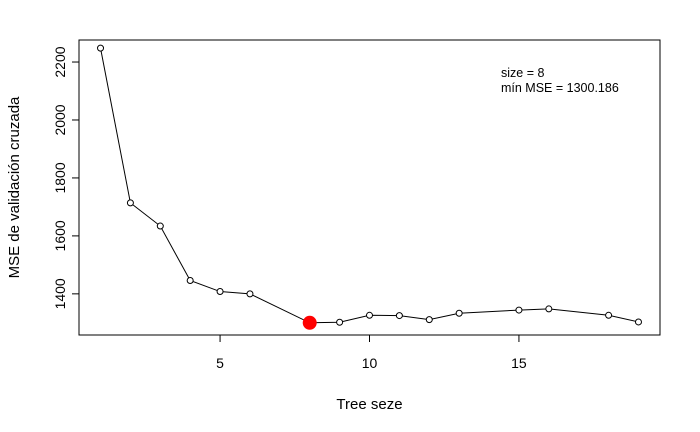 This screenshot has width=700, height=432. What do you see at coordinates (560, 88) in the screenshot?
I see `annotation-min-mse: mín MSE = 1300.186` at bounding box center [560, 88].